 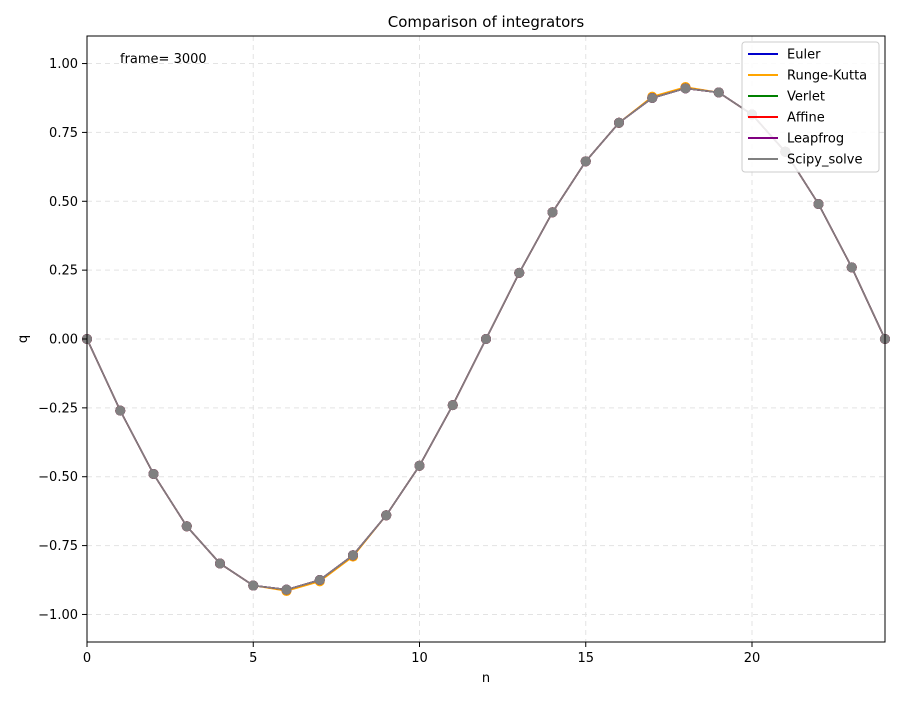 What do you see at coordinates (87, 658) in the screenshot?
I see `x-tick-label: 0` at bounding box center [87, 658].